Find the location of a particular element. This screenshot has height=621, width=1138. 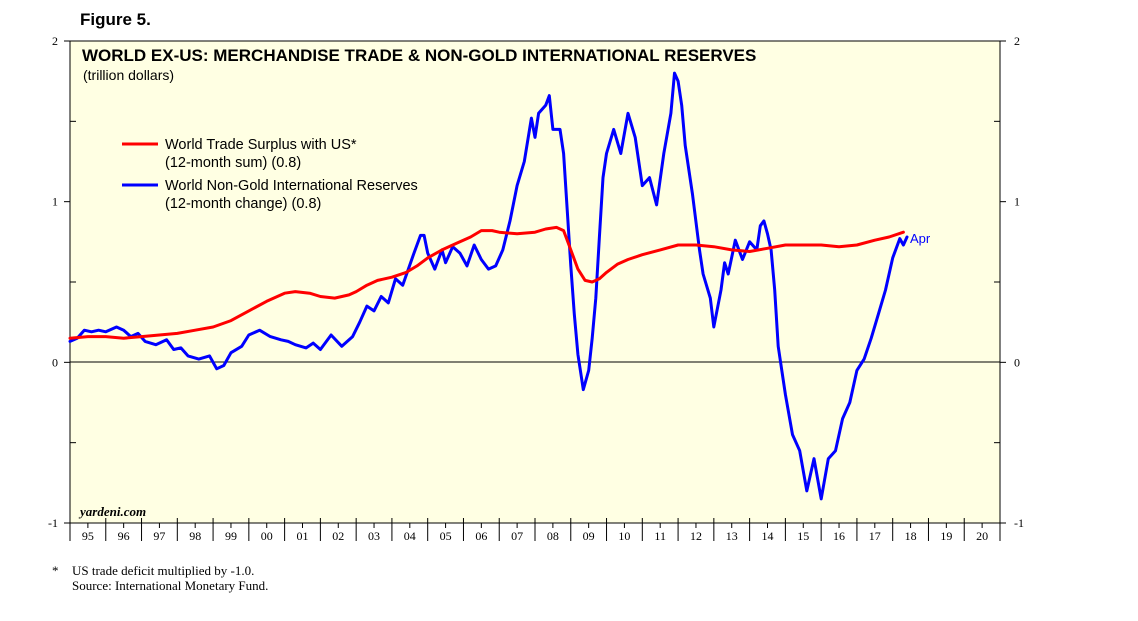

x-tick-label: 04 is located at coordinates (410, 536).